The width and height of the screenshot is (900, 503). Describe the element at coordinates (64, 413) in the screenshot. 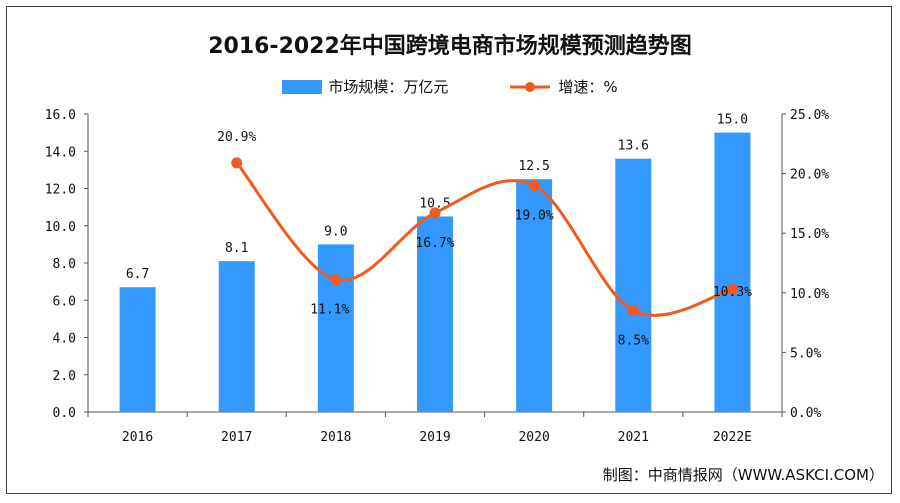

I see `left-tick-label: 0.0` at that location.